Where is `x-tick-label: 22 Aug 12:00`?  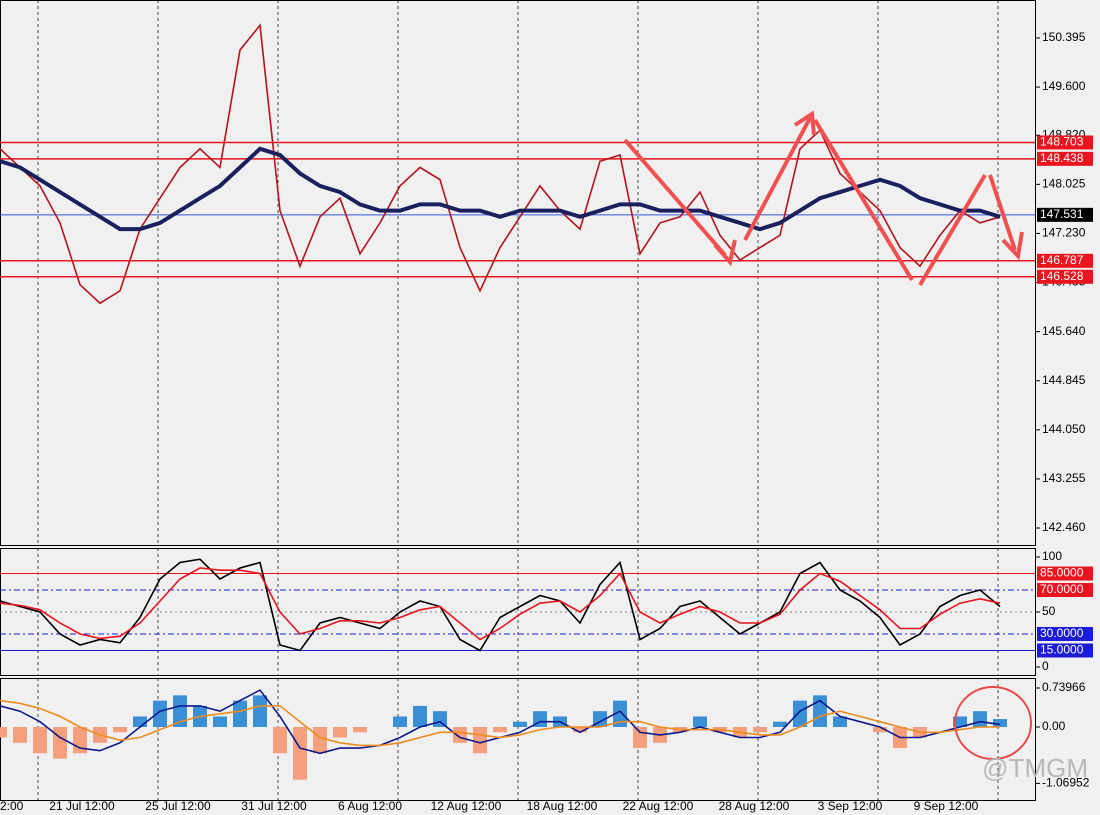
x-tick-label: 22 Aug 12:00 is located at coordinates (658, 806).